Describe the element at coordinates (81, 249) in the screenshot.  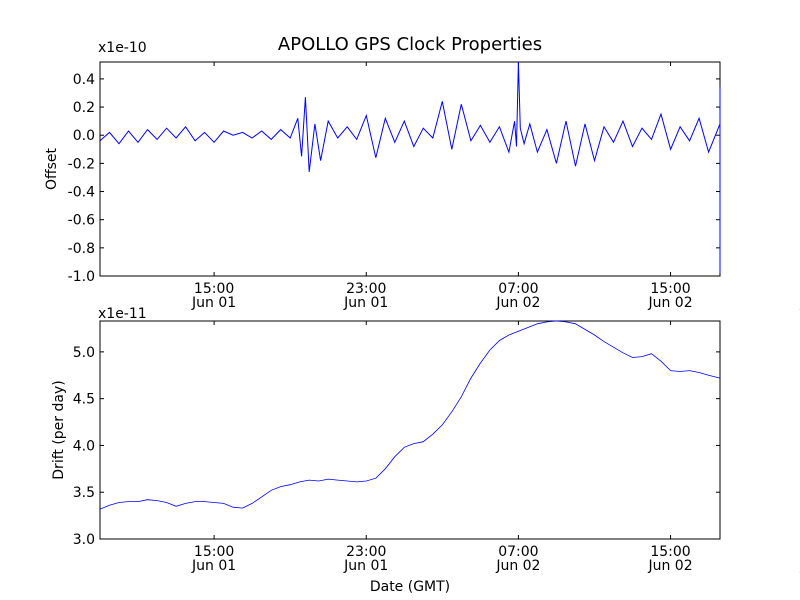
I see `offset-y-tick-label: -0.8` at that location.